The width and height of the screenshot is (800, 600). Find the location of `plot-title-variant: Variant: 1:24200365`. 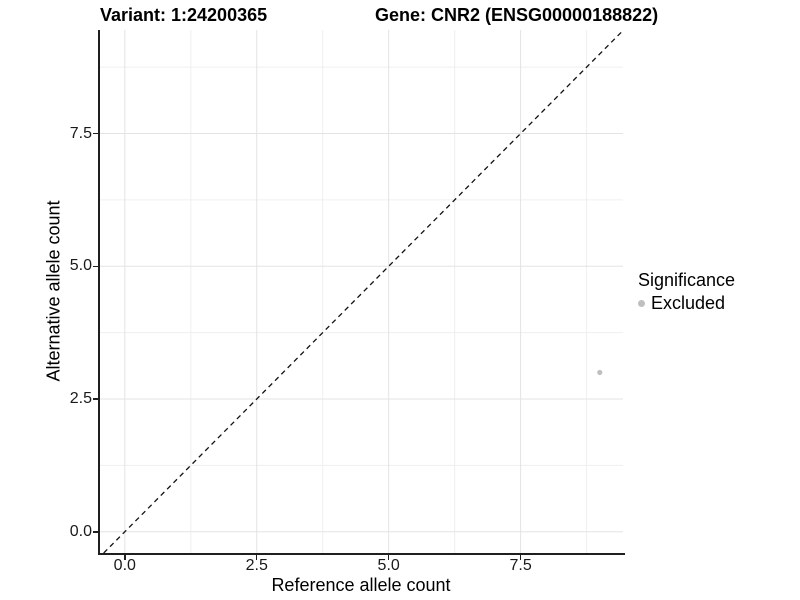

plot-title-variant: Variant: 1:24200365 is located at coordinates (184, 15).